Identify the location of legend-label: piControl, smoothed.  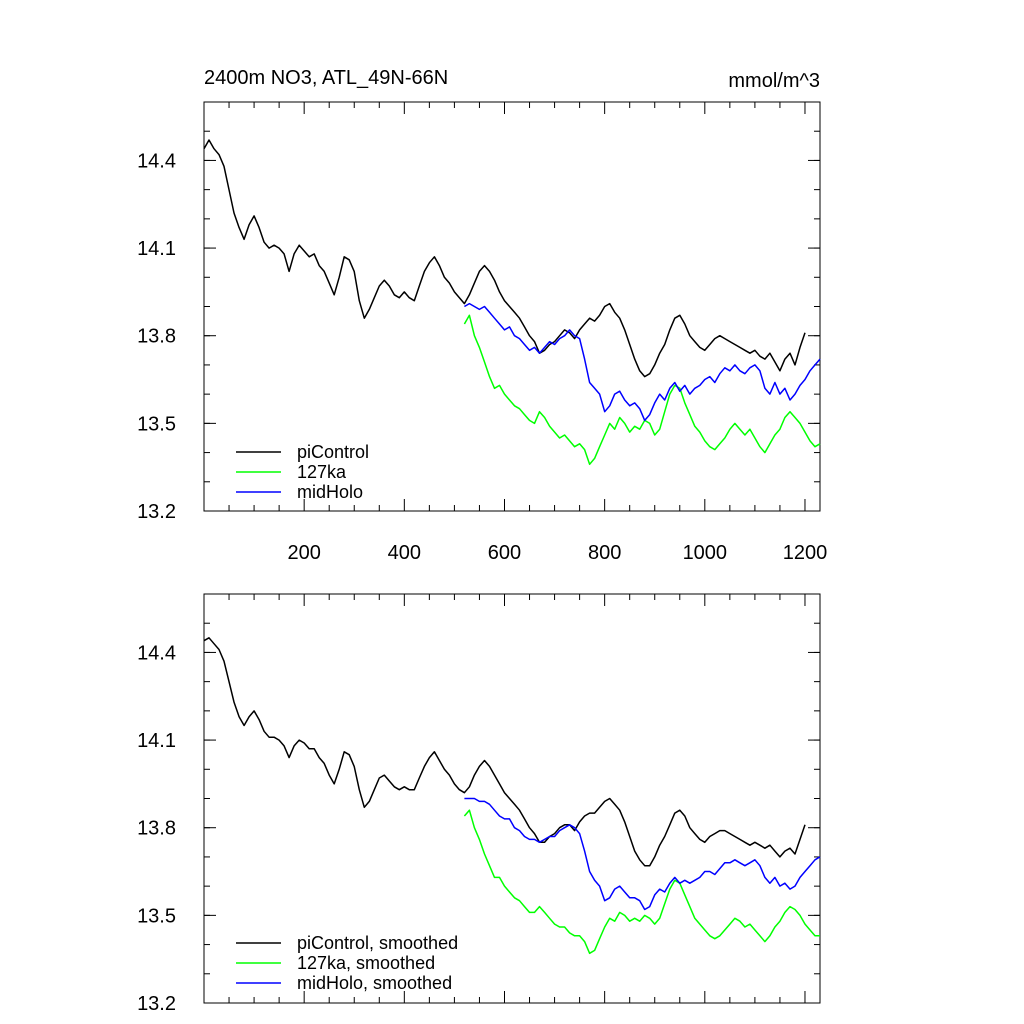
(377, 943).